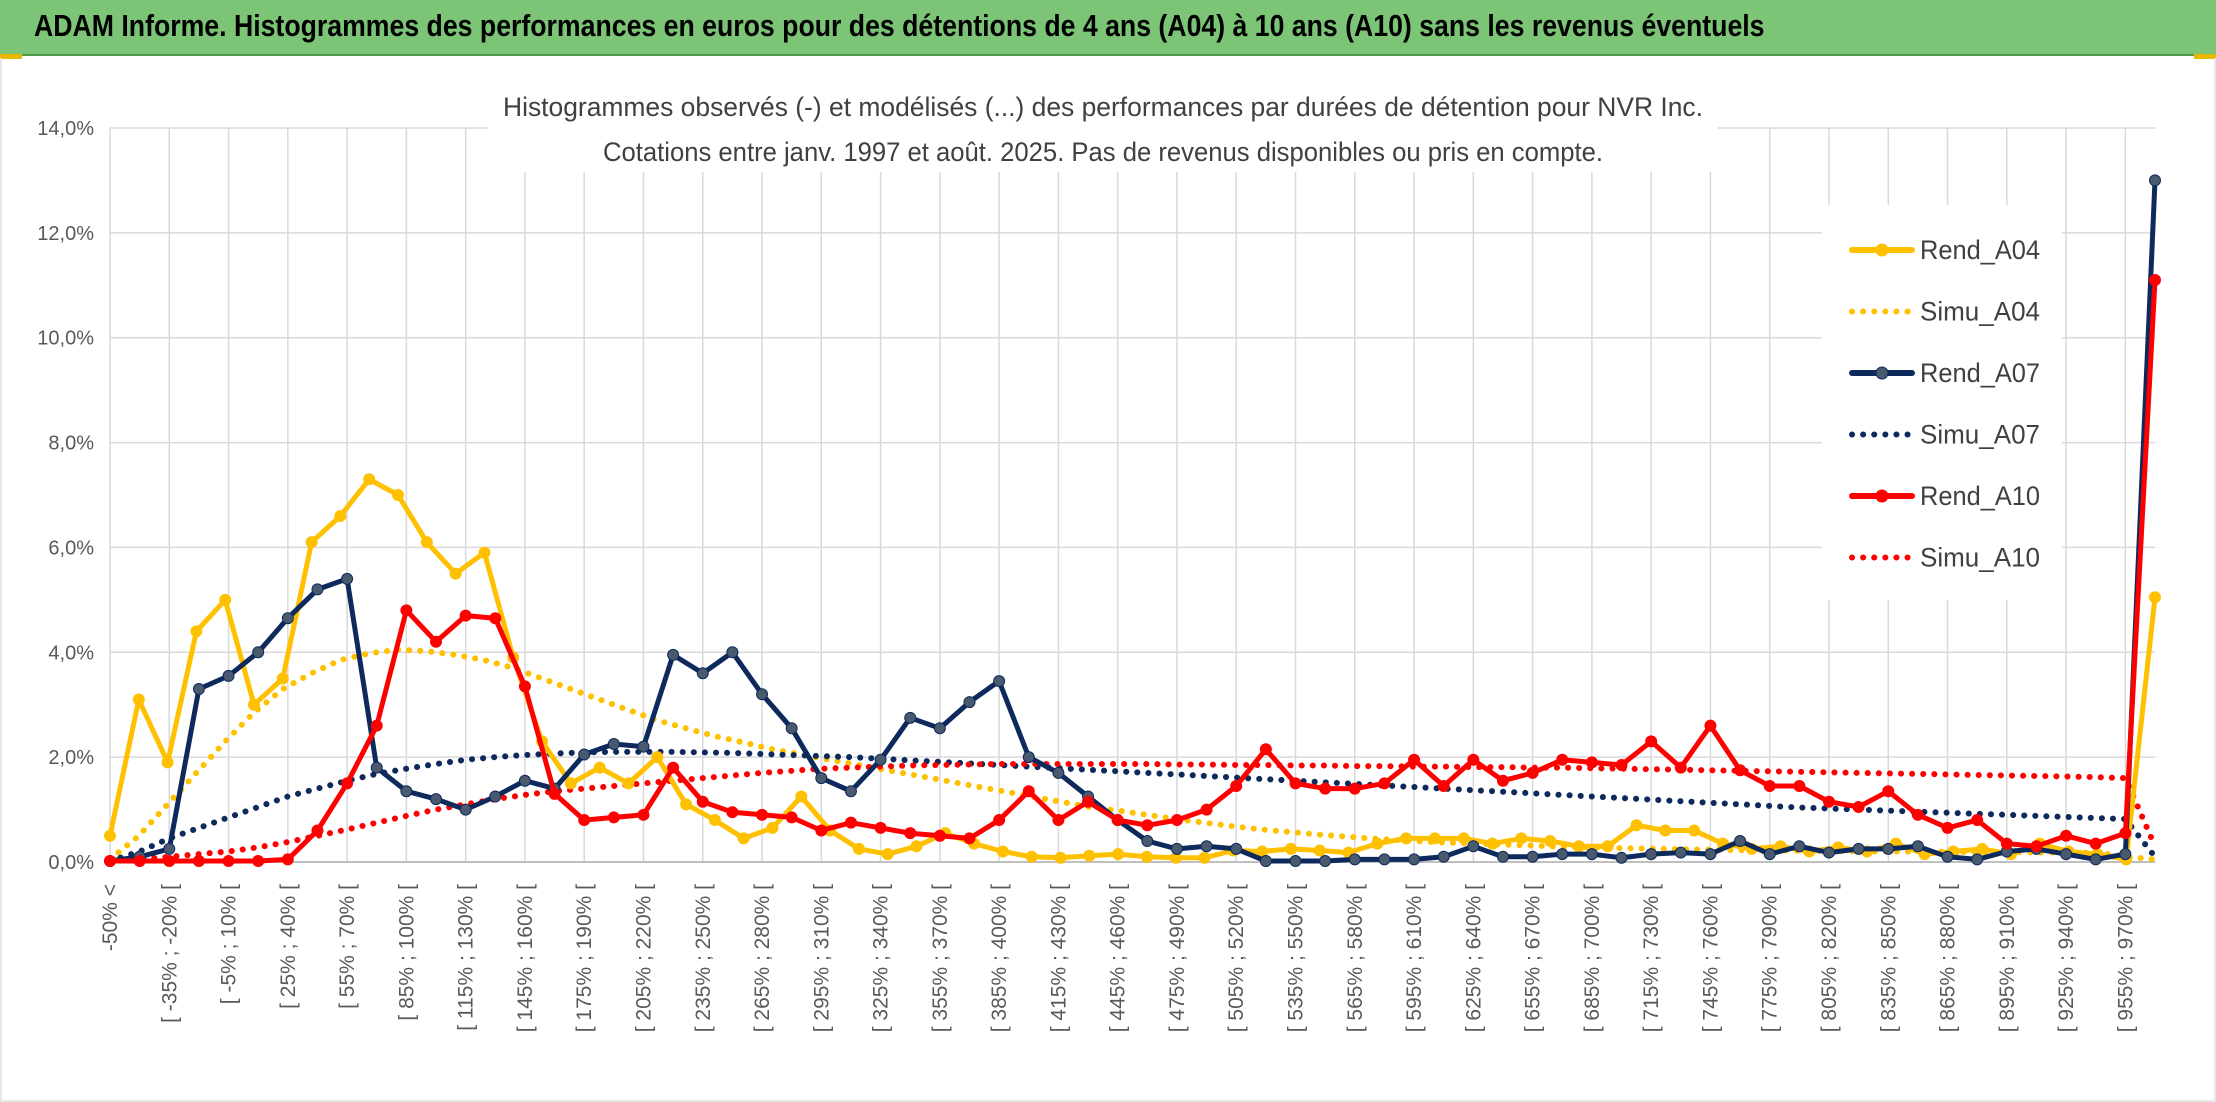 This screenshot has height=1102, width=2216. What do you see at coordinates (821, 958) in the screenshot?
I see `x-tick-label: [ 295% ; 310% [` at bounding box center [821, 958].